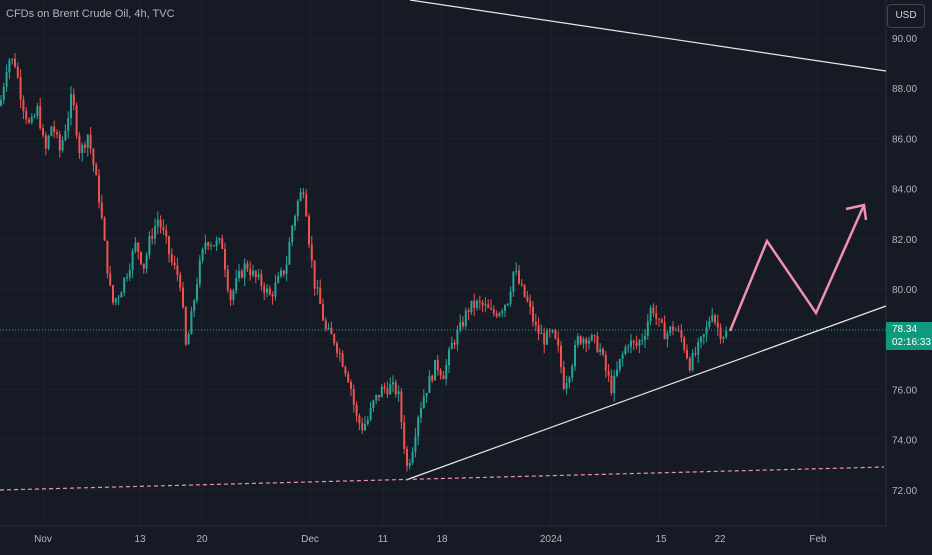 This screenshot has height=555, width=932. I want to click on time-axis: Nov 13 20 Dec 11 18 2024 15 22 Feb, so click(430, 539).